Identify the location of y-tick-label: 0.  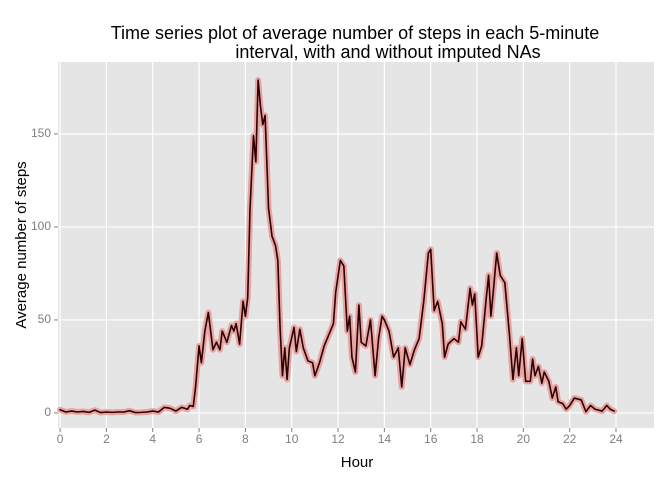
(47, 412).